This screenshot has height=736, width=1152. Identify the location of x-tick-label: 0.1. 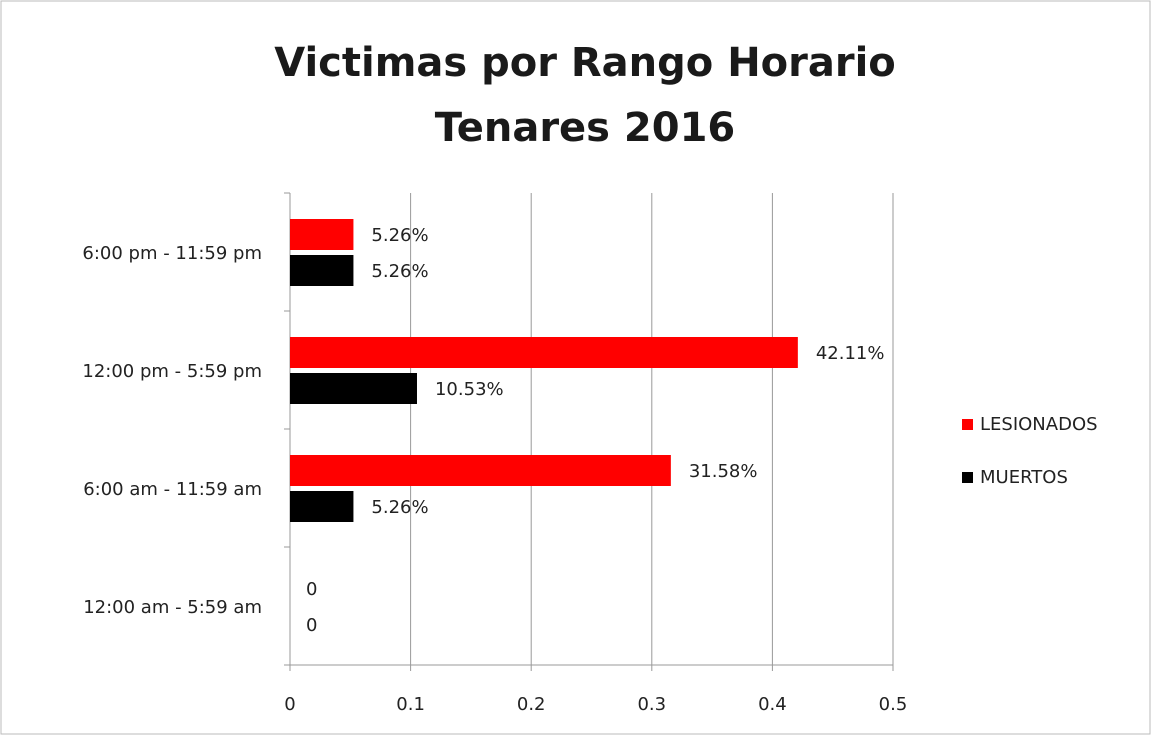
(410, 704).